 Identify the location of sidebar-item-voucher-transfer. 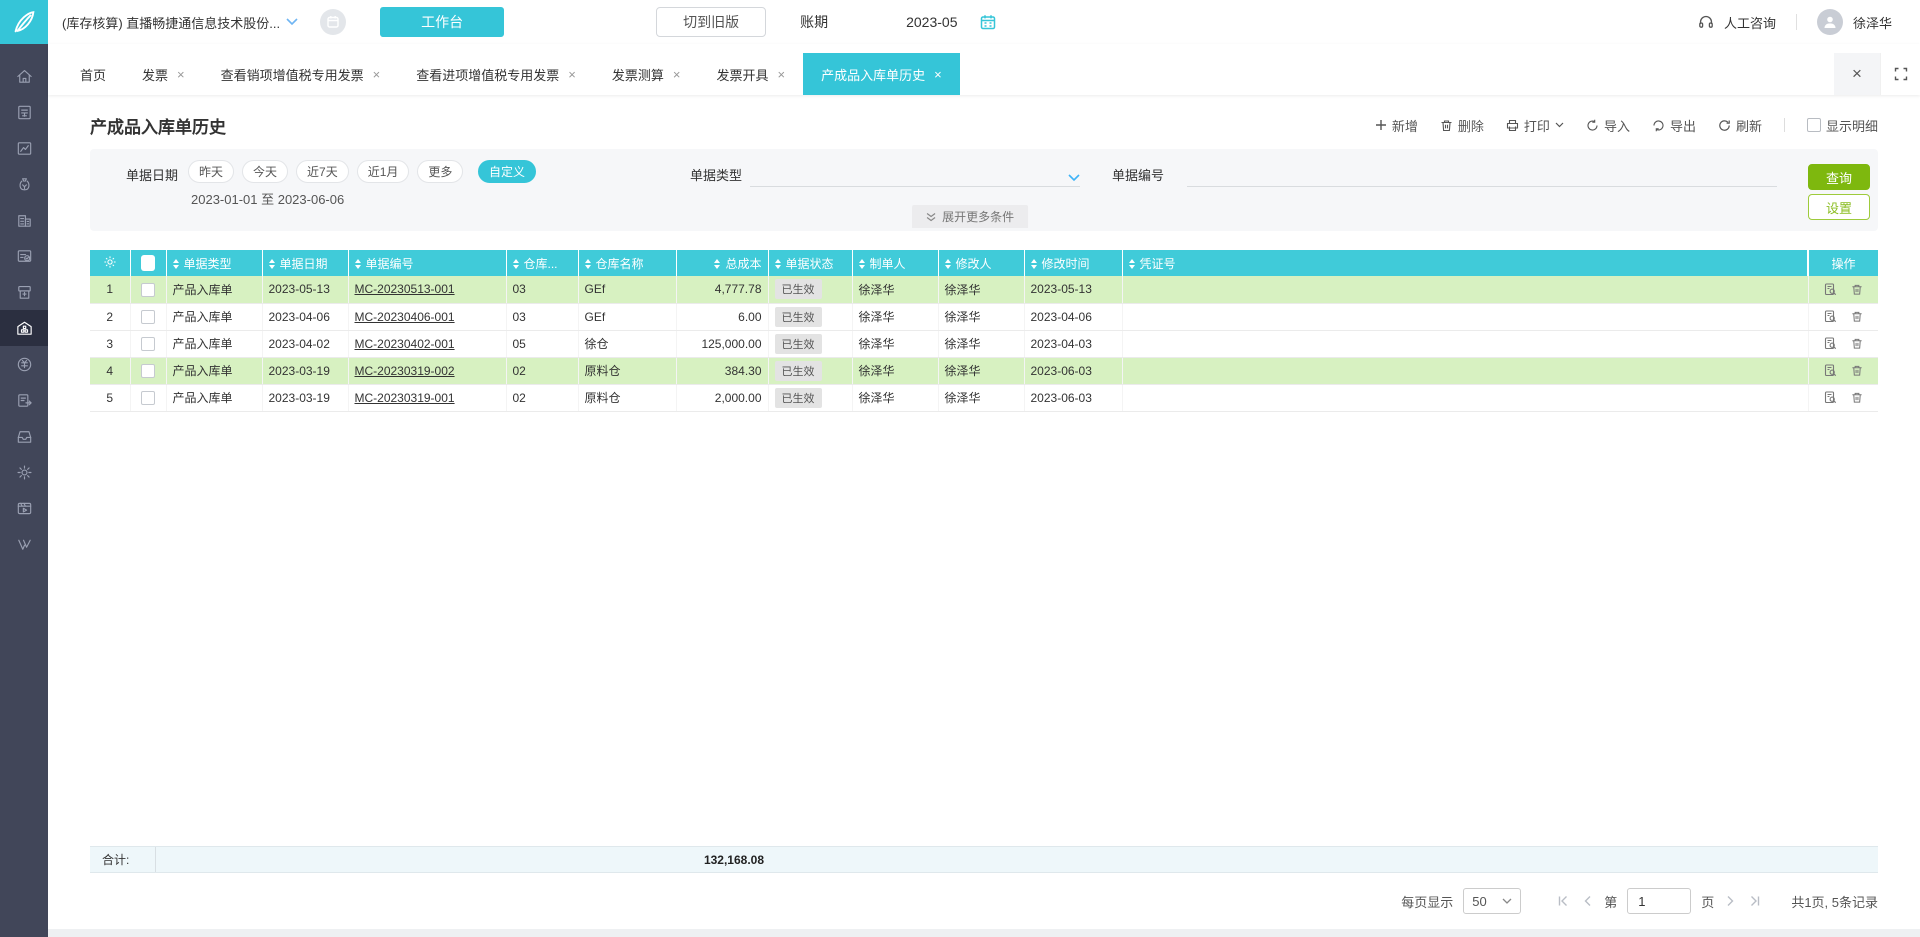
(24, 400).